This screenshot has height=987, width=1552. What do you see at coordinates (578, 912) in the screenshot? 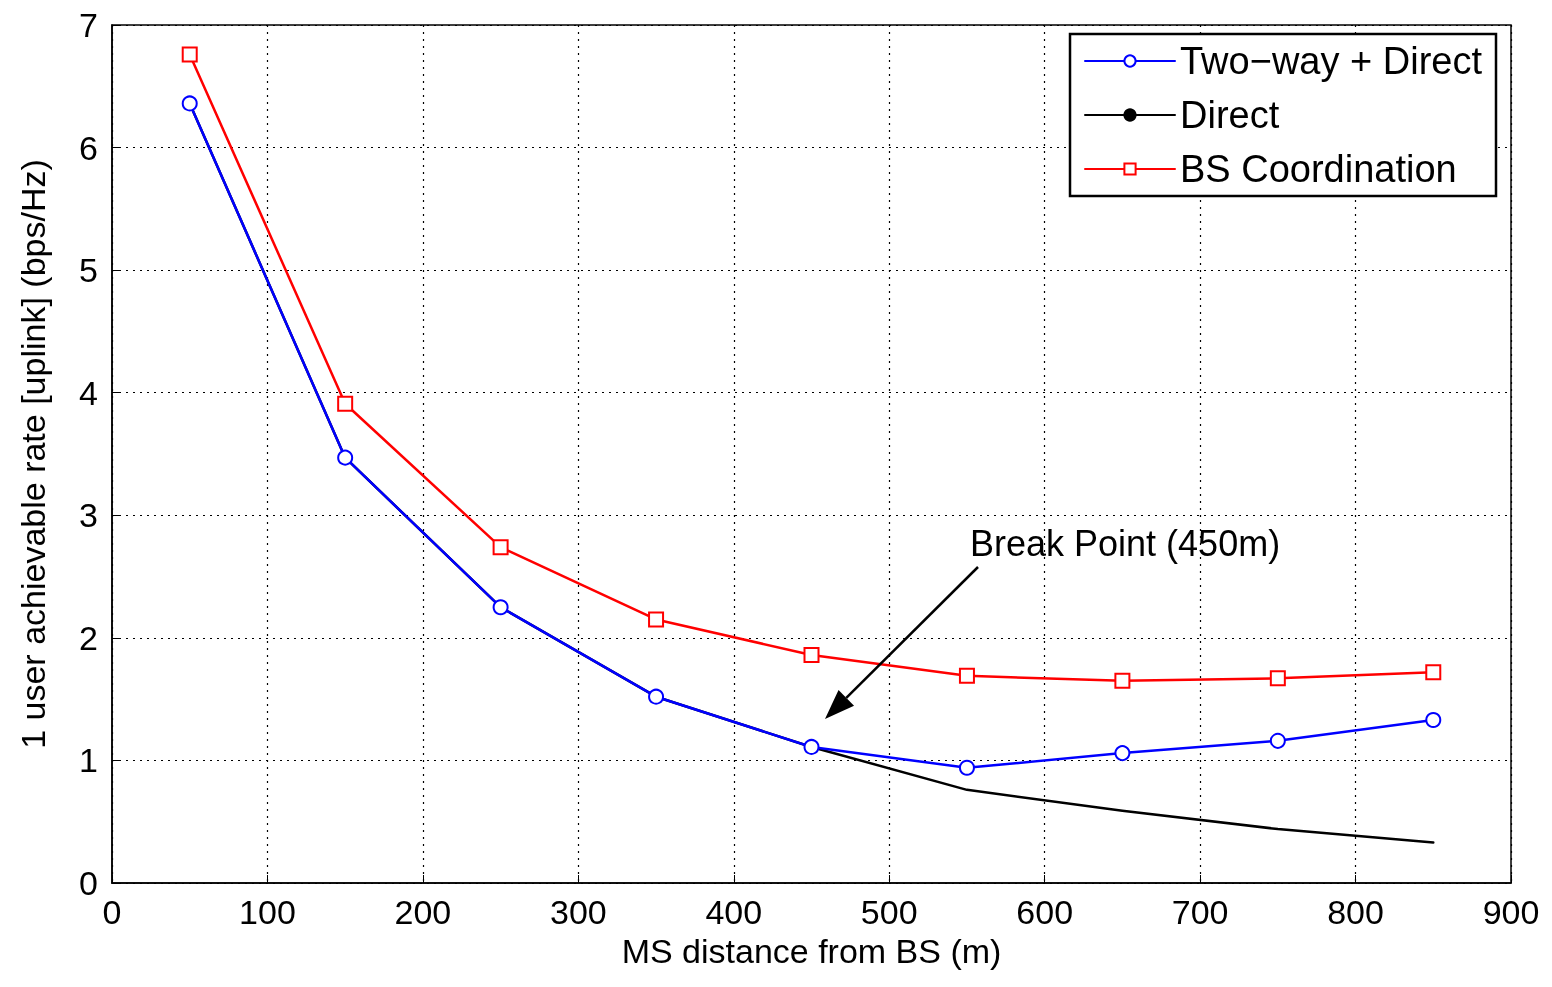
I see `x-tick-label: 300` at bounding box center [578, 912].